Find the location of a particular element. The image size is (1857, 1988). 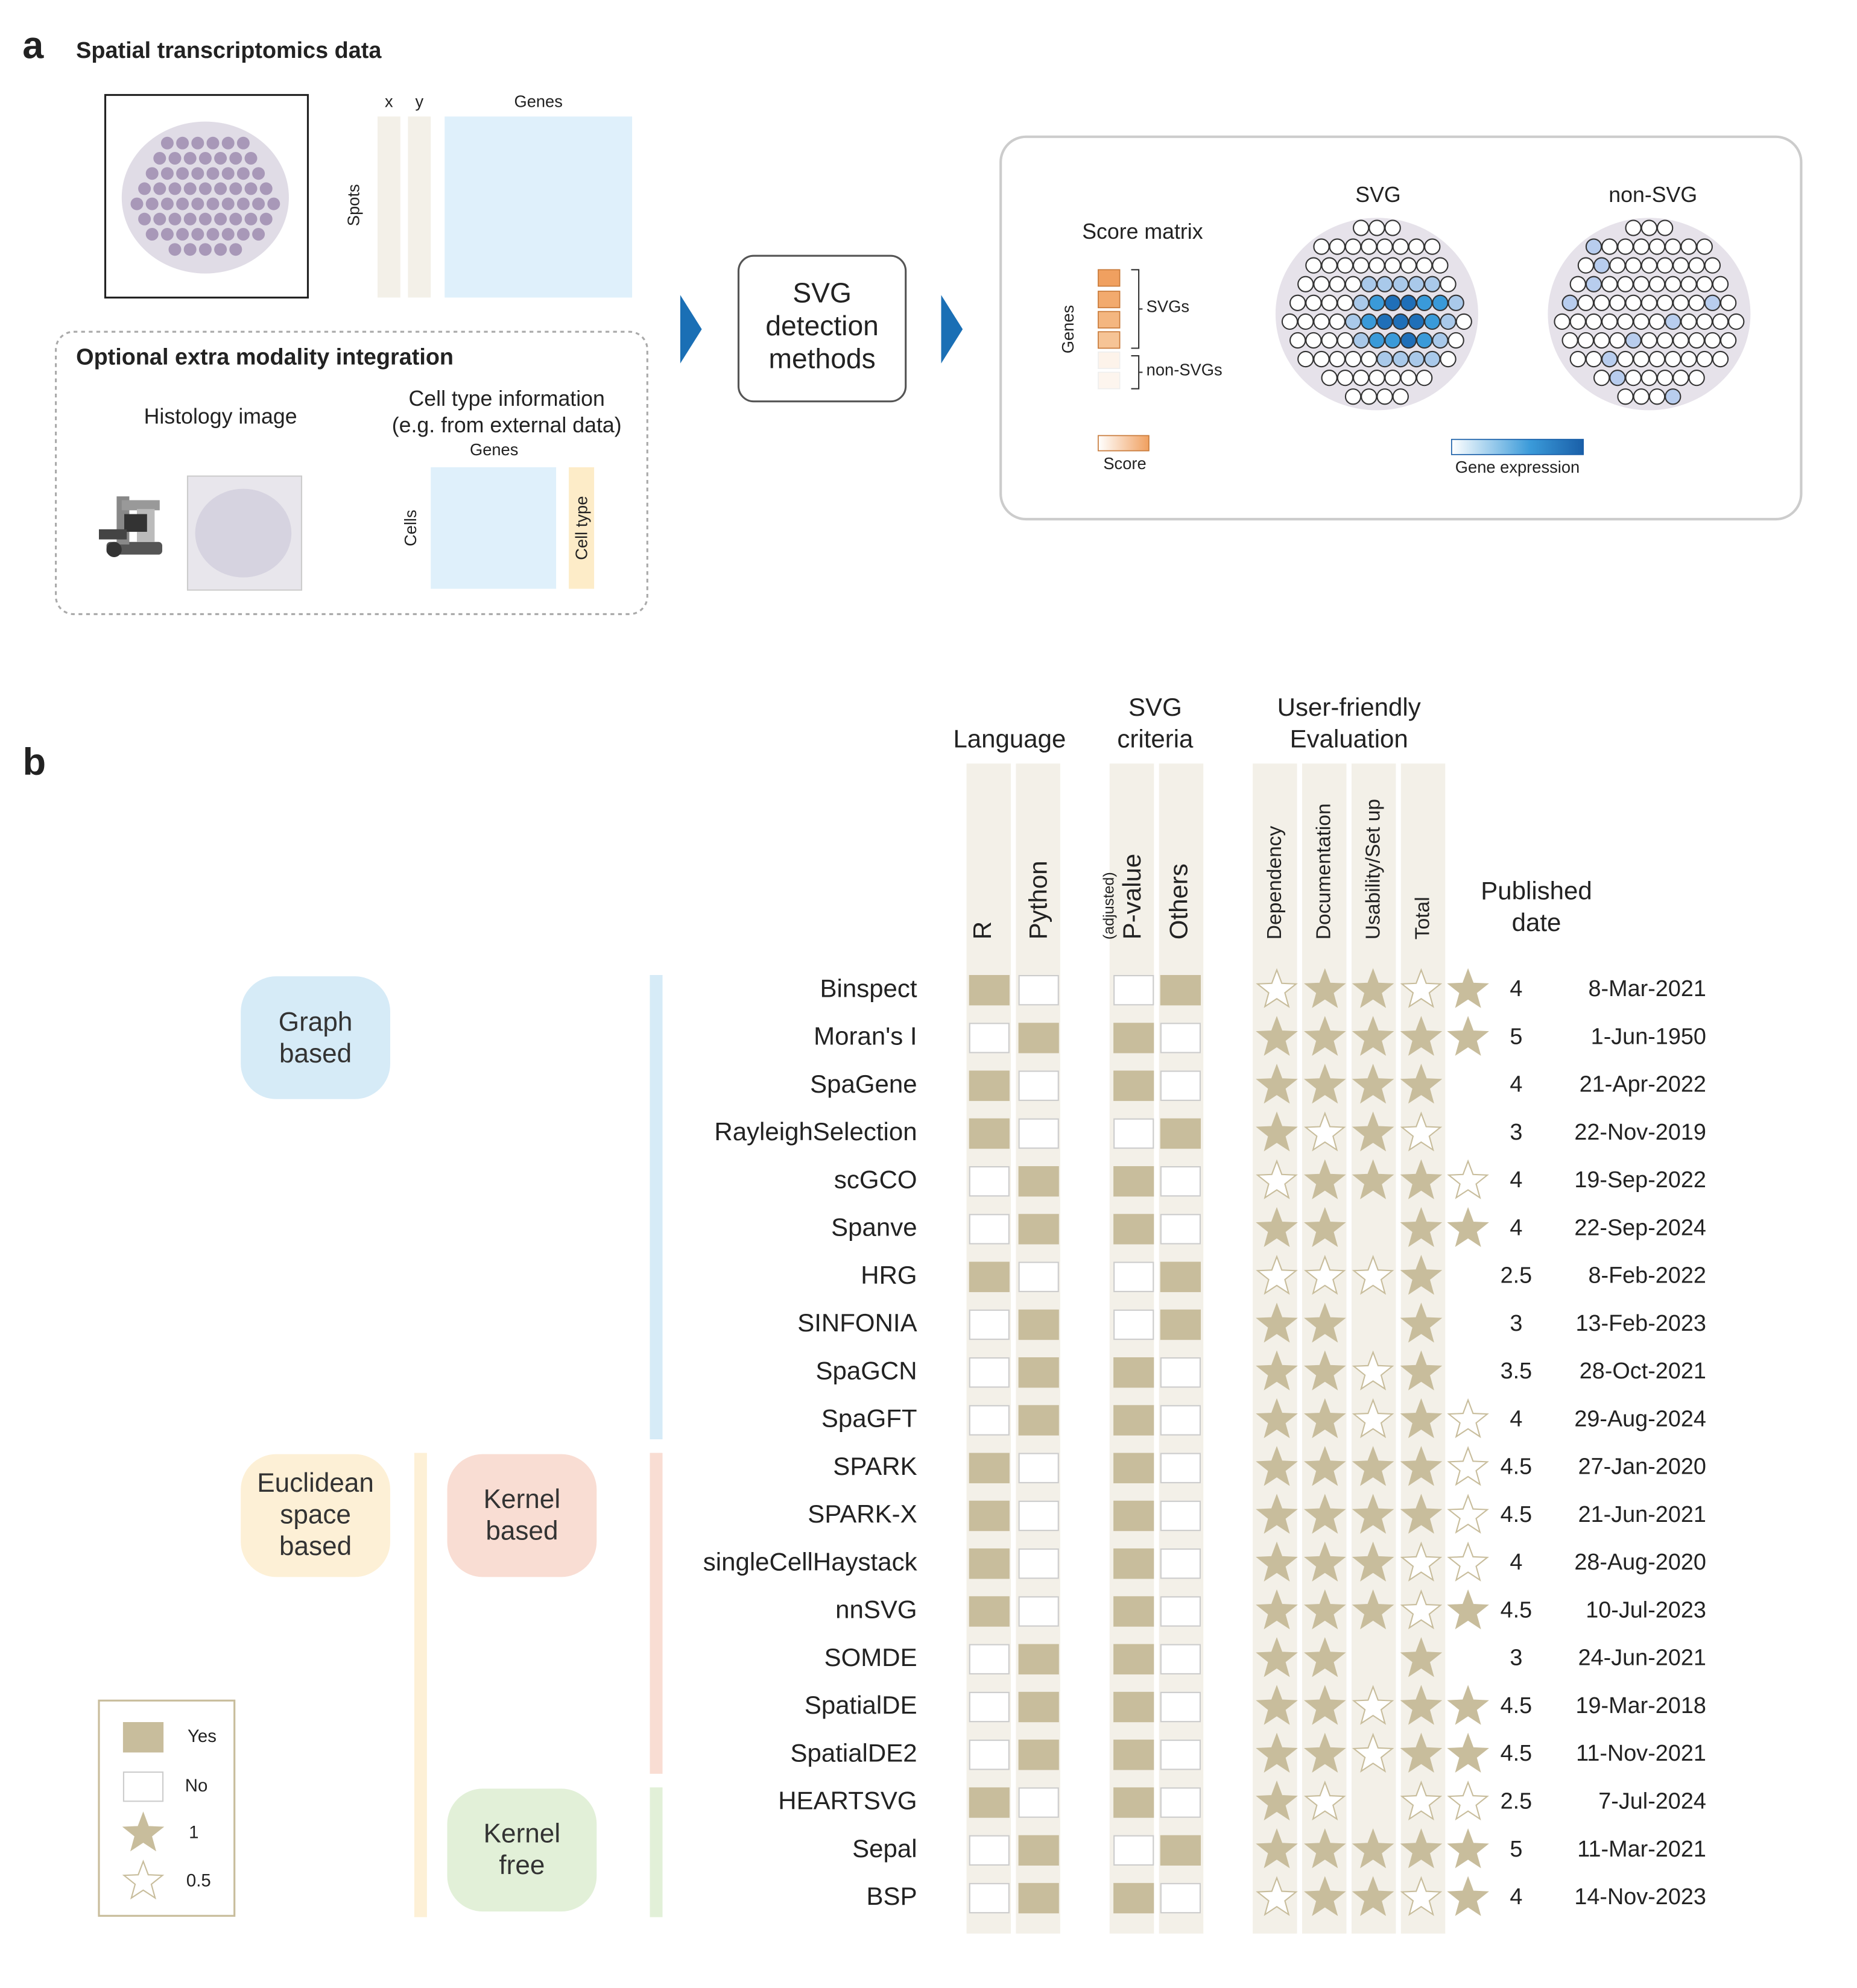

label: non-SVGs is located at coordinates (1185, 370).